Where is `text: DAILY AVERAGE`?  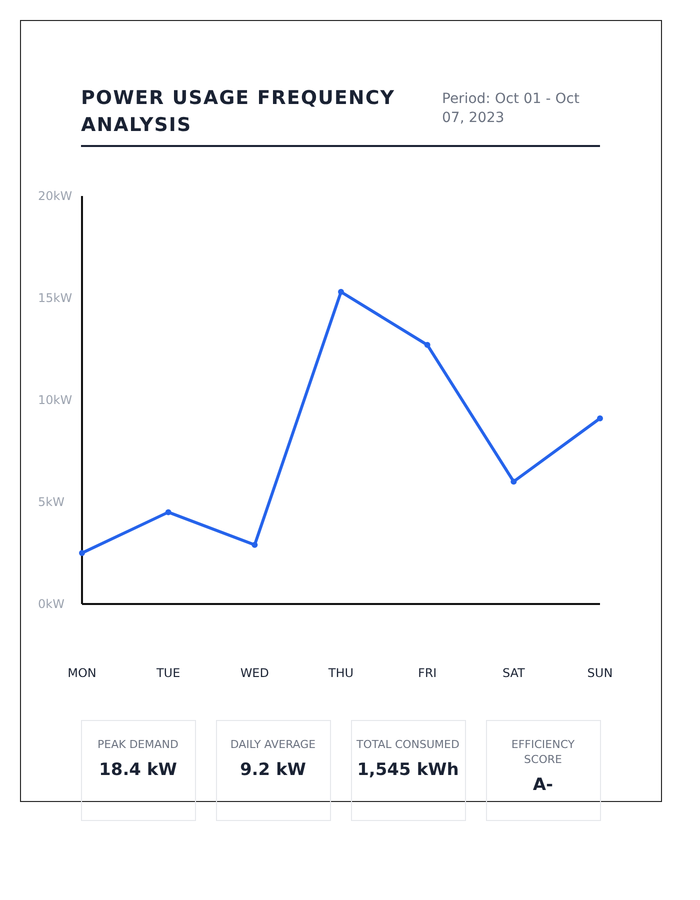
text: DAILY AVERAGE is located at coordinates (273, 744).